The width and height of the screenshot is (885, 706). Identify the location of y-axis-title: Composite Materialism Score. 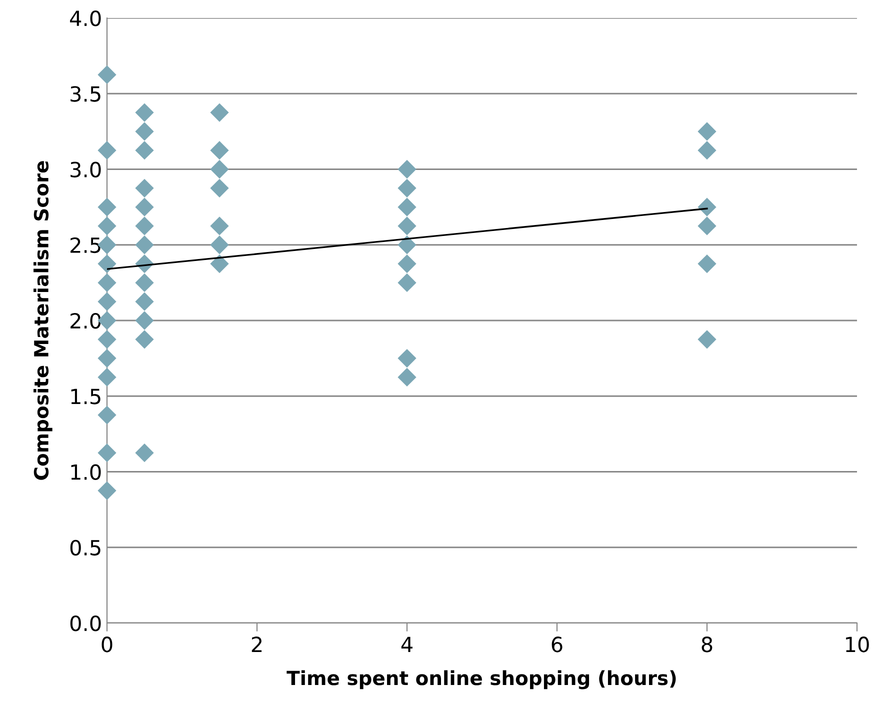
(43, 320).